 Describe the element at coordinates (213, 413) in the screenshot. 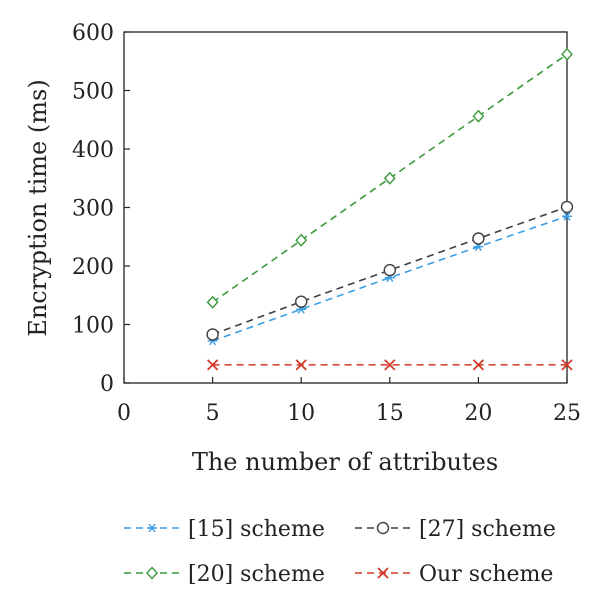

I see `x-tick-label: 5` at that location.